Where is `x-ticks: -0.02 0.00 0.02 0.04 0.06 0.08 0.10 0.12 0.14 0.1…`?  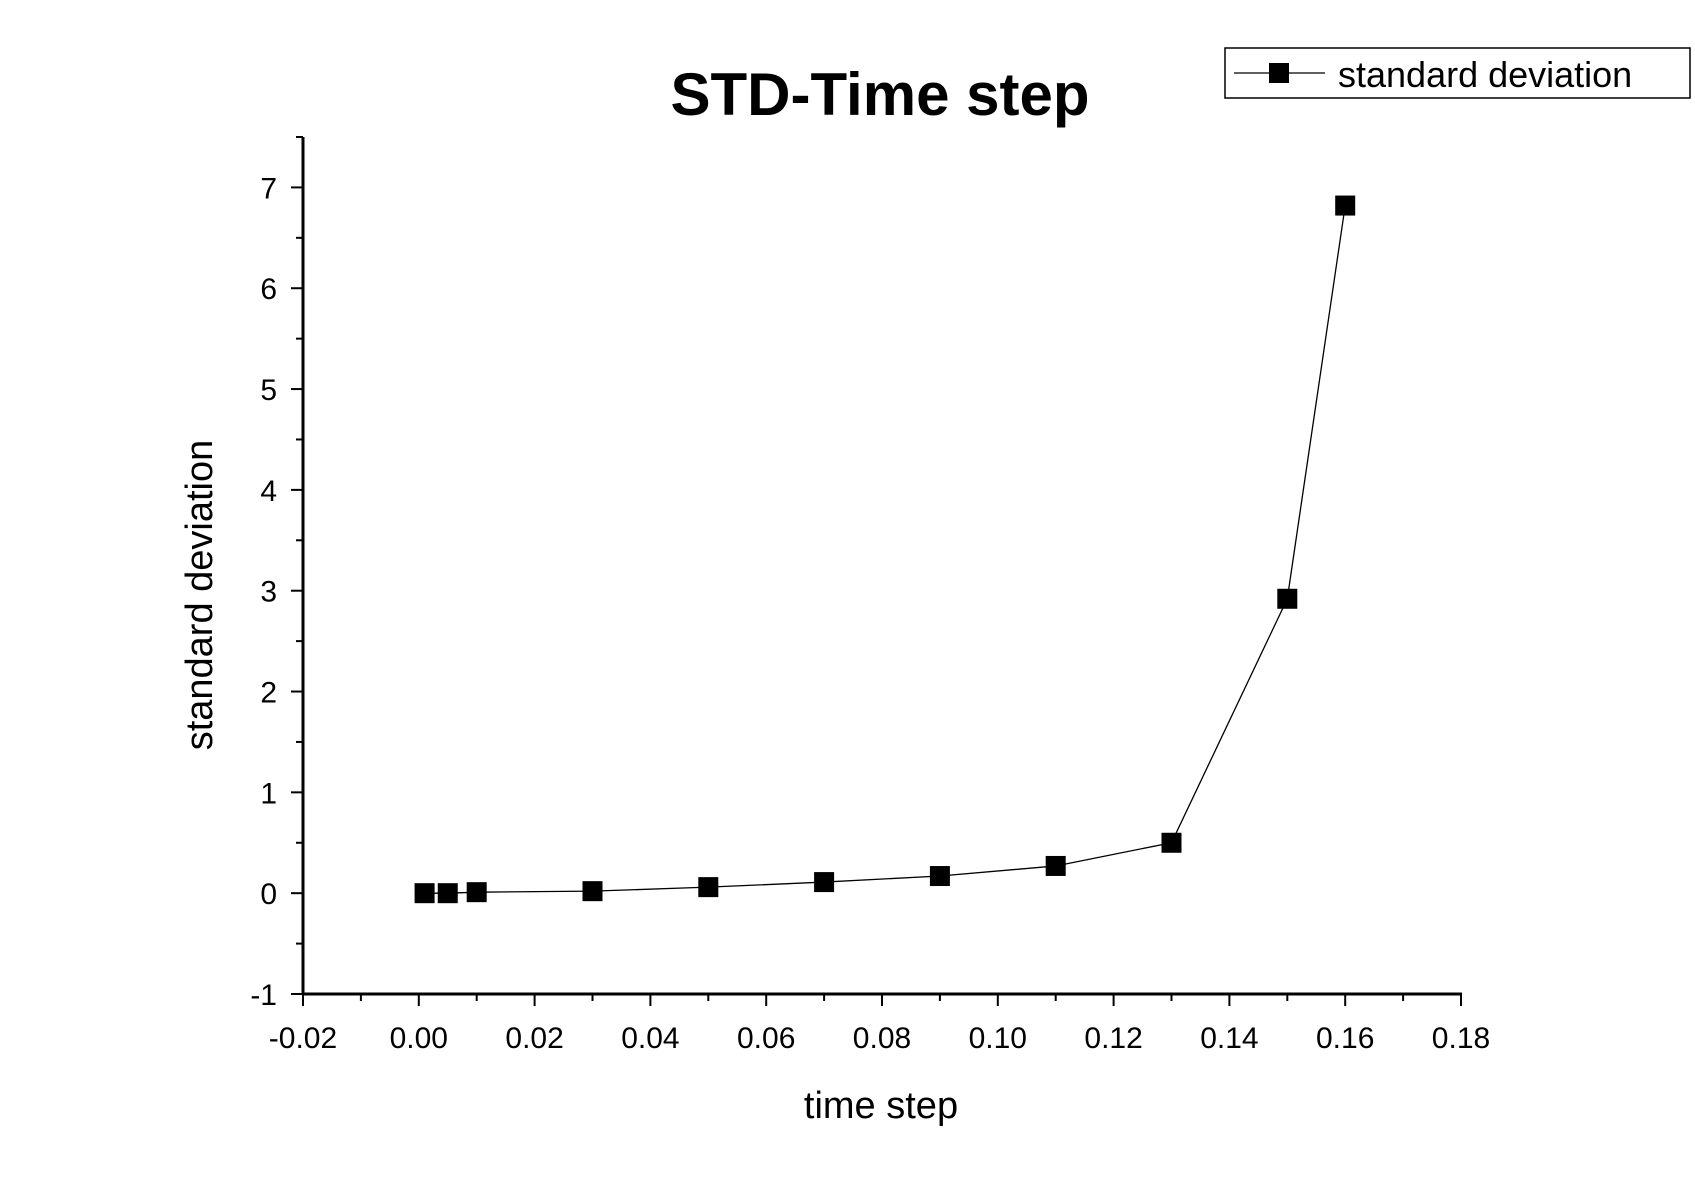
x-ticks: -0.02 0.00 0.02 0.04 0.06 0.08 0.10 0.12 0.14 0.1… is located at coordinates (879, 1024).